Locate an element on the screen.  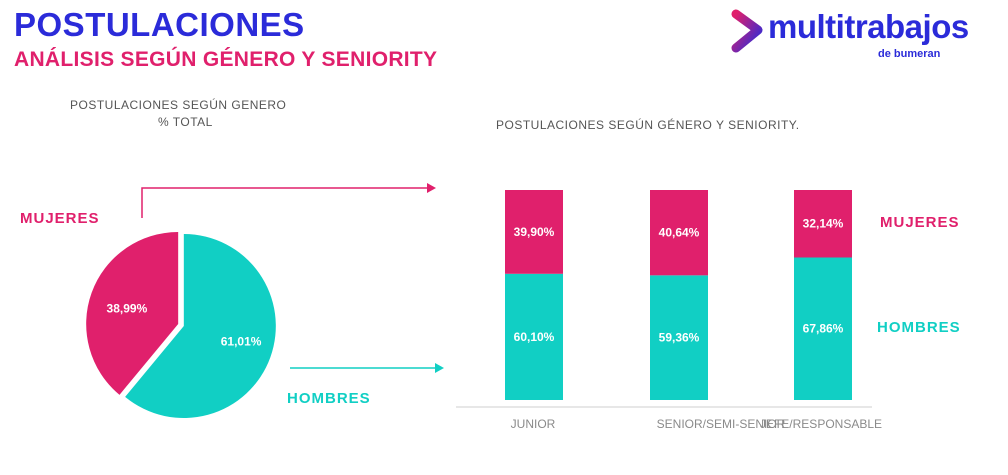
bar-label-mujeres-1: 39,90% is located at coordinates (534, 232).